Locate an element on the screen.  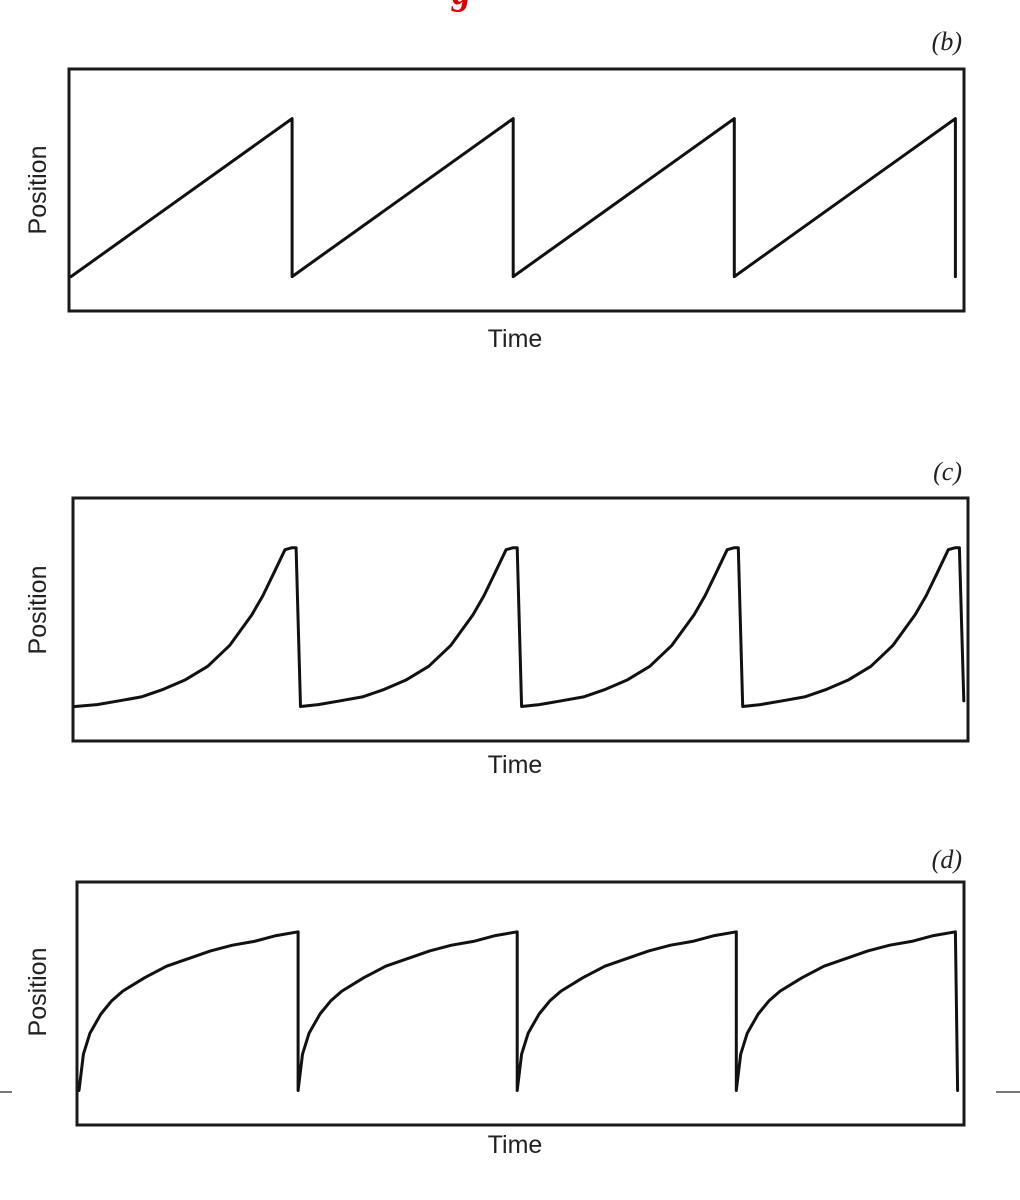
y-axis-label-d: Position is located at coordinates (38, 992).